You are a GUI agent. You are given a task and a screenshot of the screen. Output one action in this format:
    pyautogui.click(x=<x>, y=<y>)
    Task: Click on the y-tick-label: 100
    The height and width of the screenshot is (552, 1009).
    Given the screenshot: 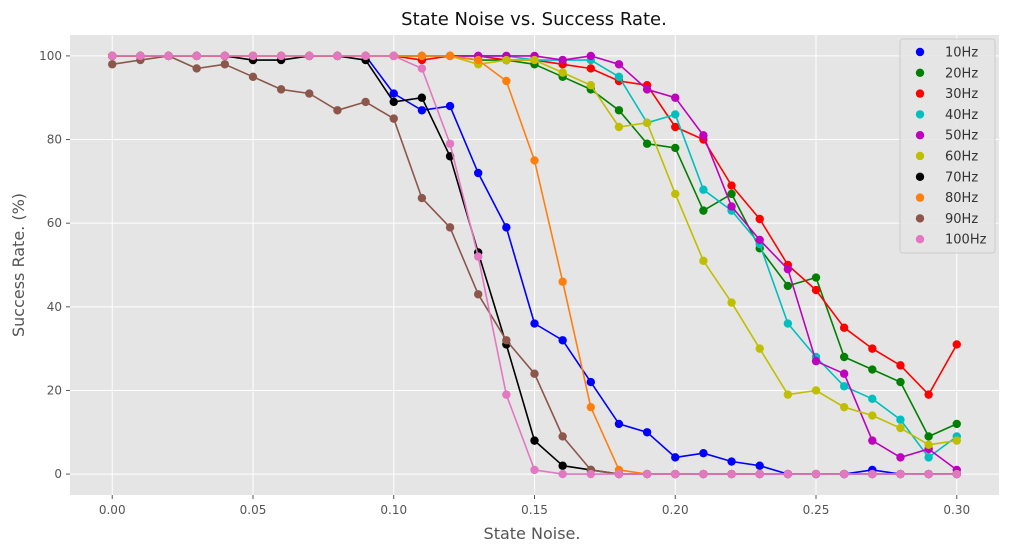 What is the action you would take?
    pyautogui.click(x=50, y=56)
    